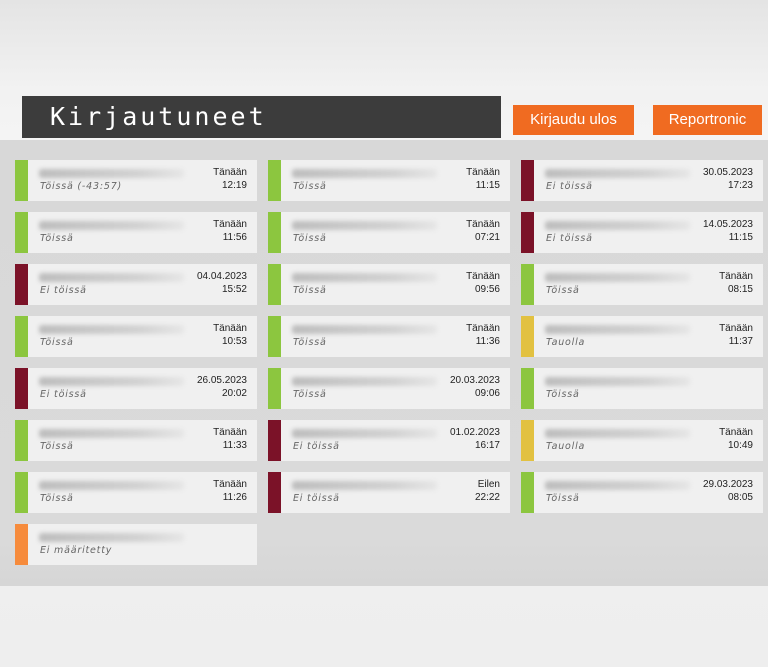 Image resolution: width=768 pixels, height=667 pixels. What do you see at coordinates (740, 341) in the screenshot?
I see `status-time: 11:37` at bounding box center [740, 341].